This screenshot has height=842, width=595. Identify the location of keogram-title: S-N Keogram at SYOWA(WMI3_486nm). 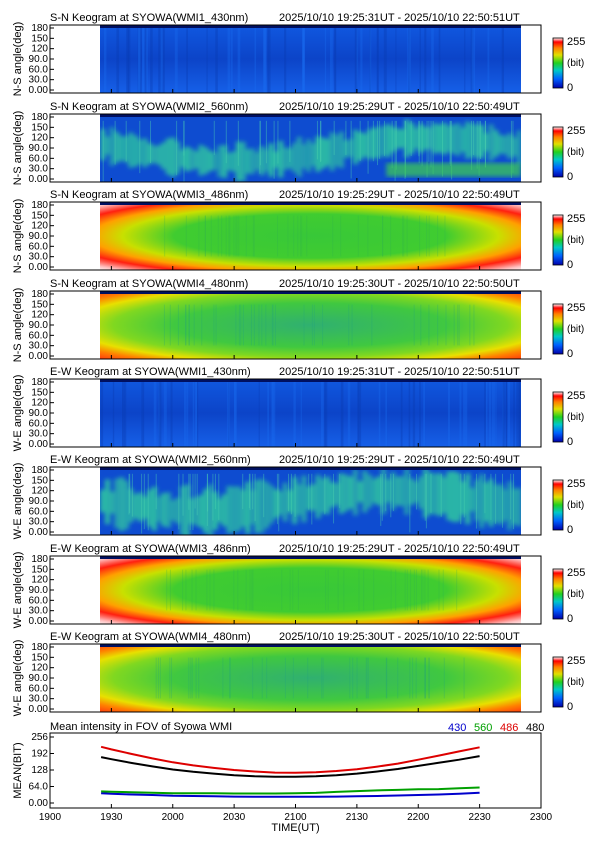
(149, 195).